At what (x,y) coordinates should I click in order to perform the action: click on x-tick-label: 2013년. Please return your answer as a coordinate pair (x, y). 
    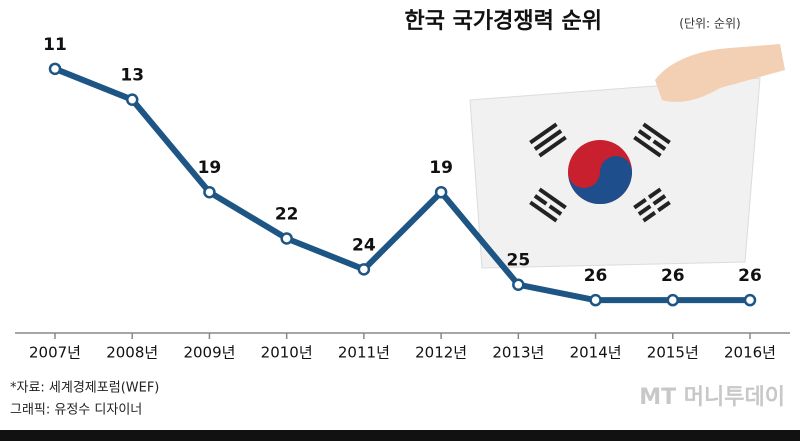
    Looking at the image, I should click on (518, 353).